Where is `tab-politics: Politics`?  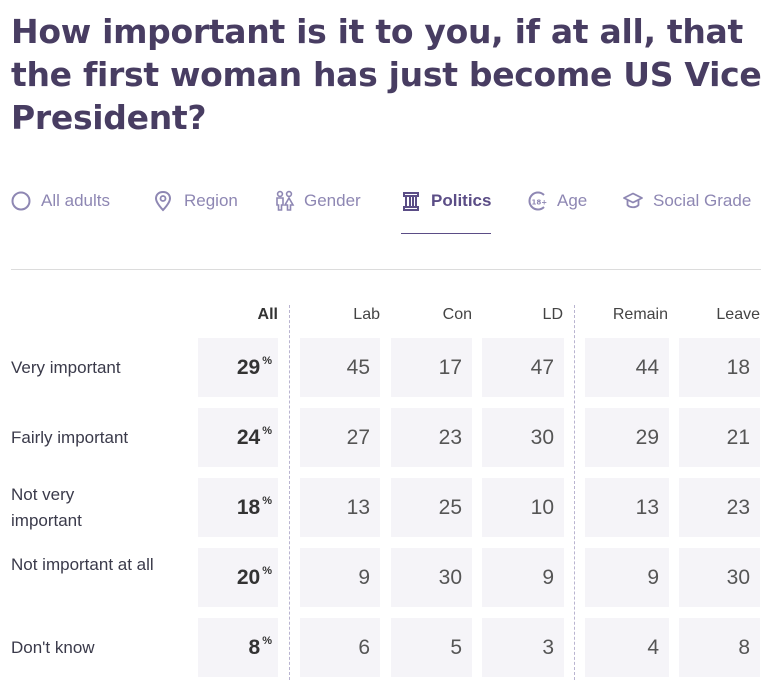
tab-politics: Politics is located at coordinates (446, 212).